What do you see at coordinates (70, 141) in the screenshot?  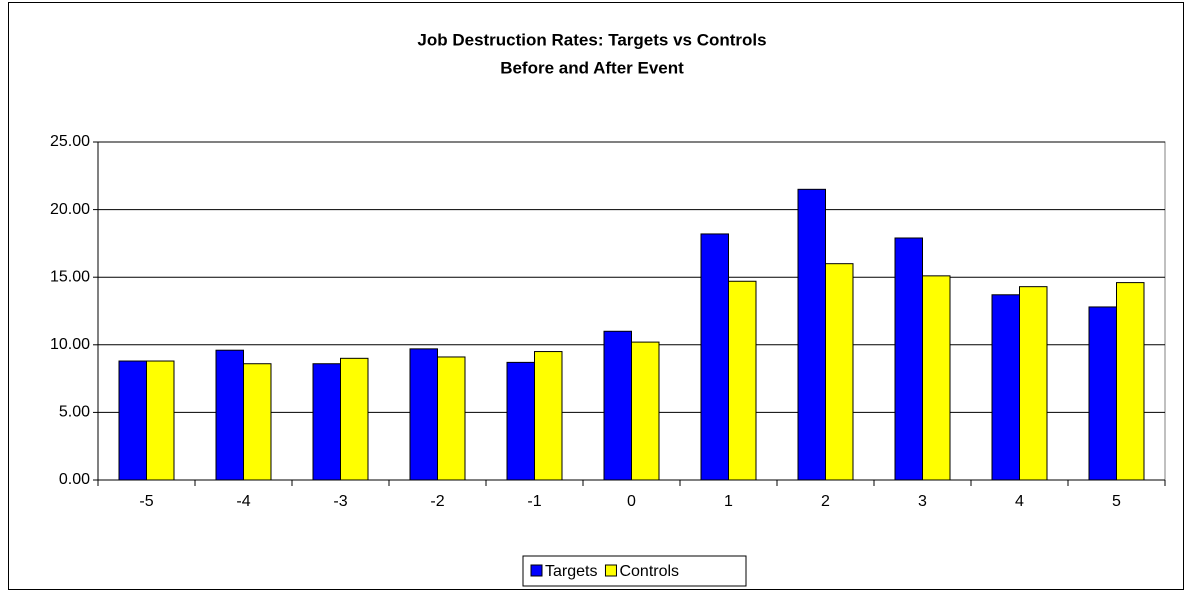 I see `y-tick-label: 25.00` at bounding box center [70, 141].